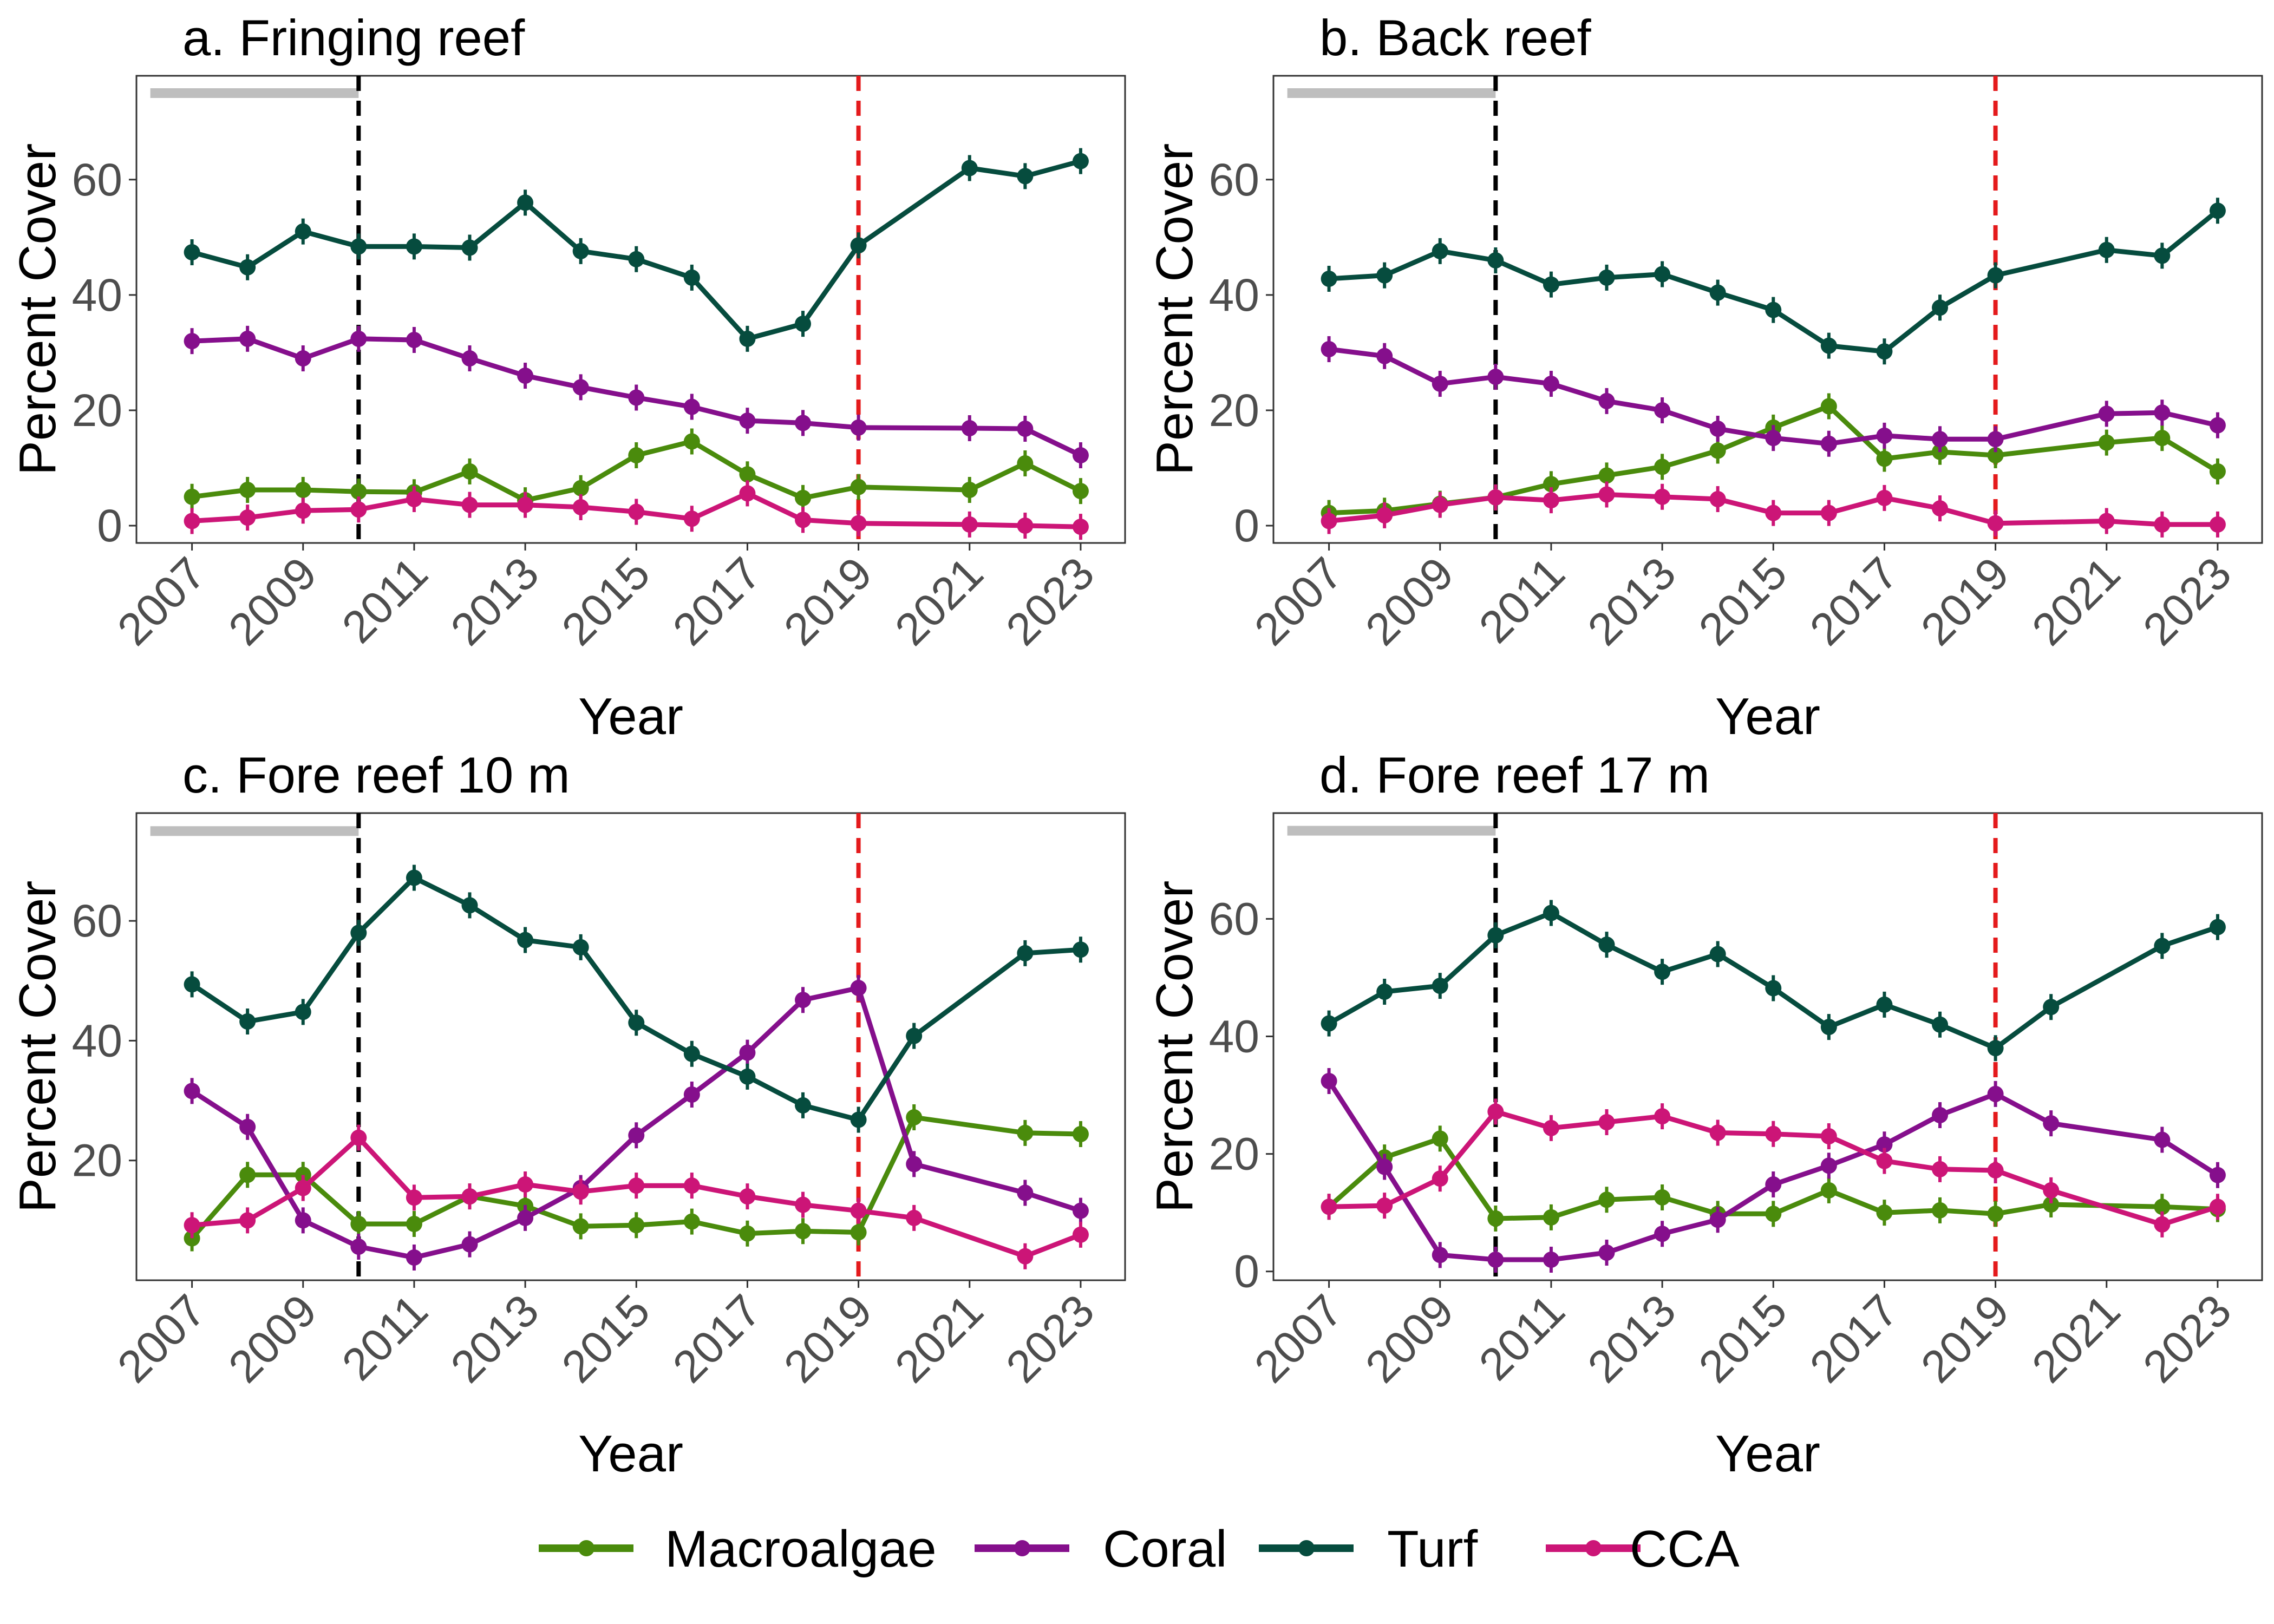  What do you see at coordinates (1175, 309) in the screenshot?
I see `y-axis-label: Percent Cover` at bounding box center [1175, 309].